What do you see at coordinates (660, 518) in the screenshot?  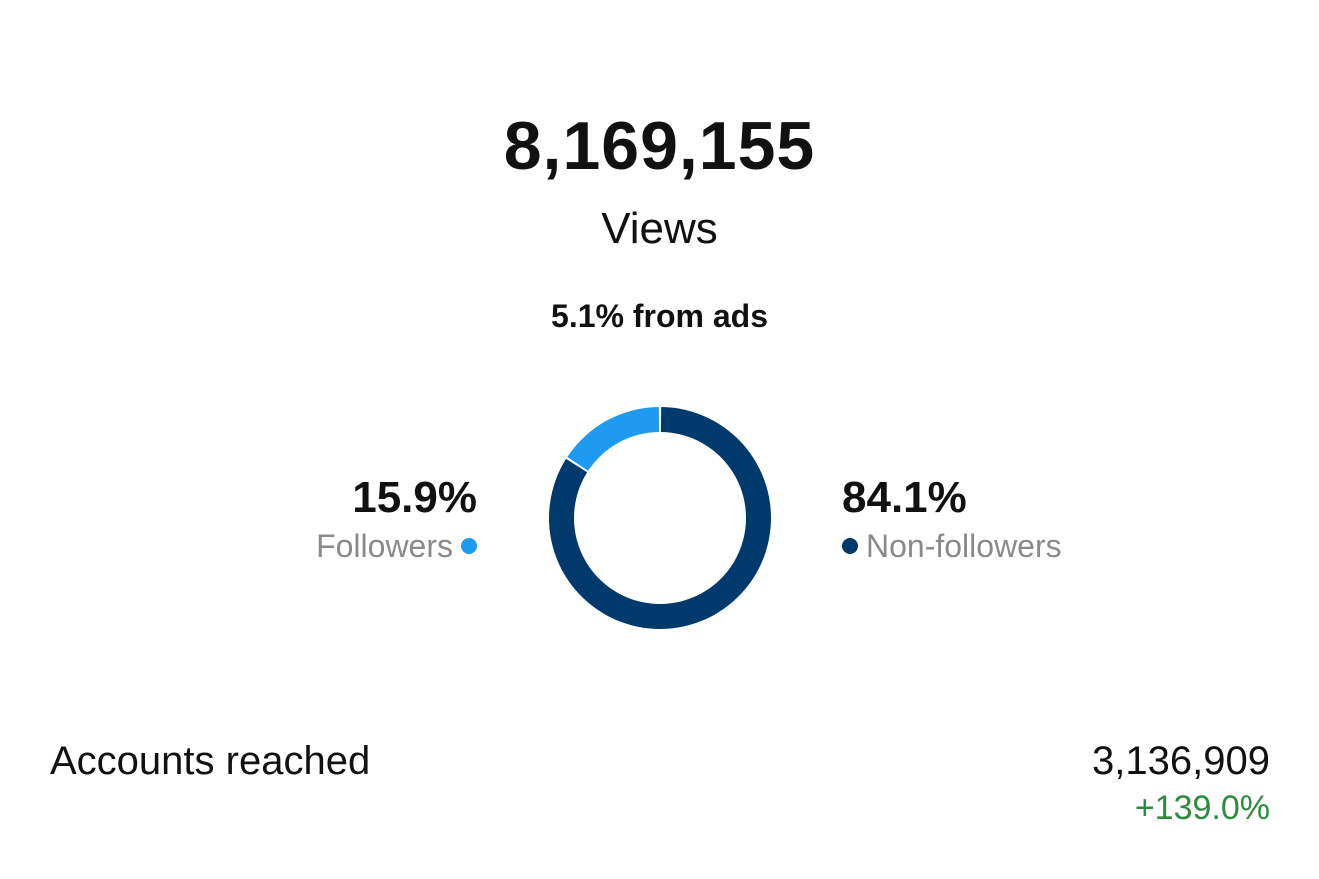 I see `audience-donut-chart` at bounding box center [660, 518].